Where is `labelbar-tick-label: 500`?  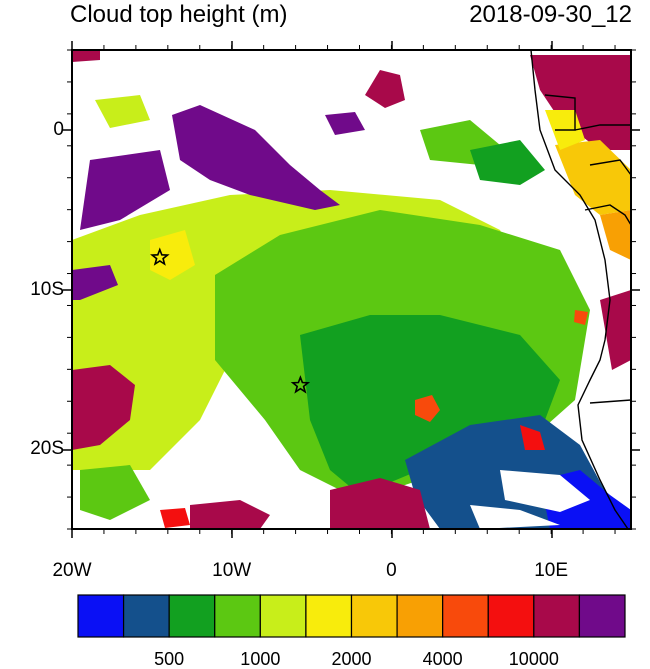
labelbar-tick-label: 500 is located at coordinates (169, 659).